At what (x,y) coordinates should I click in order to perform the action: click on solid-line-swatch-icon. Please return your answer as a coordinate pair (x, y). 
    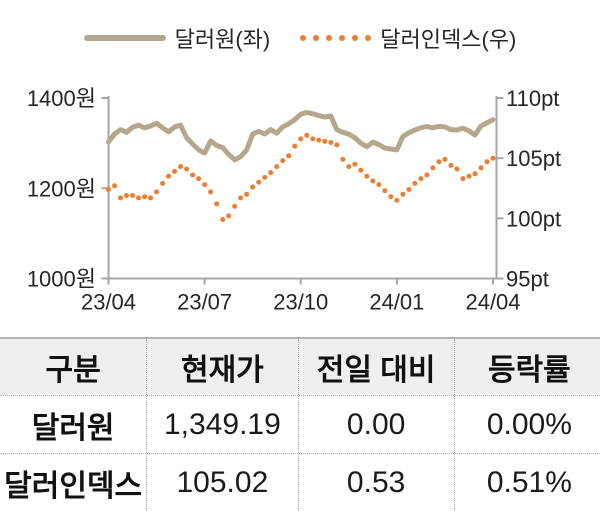
    Looking at the image, I should click on (124, 38).